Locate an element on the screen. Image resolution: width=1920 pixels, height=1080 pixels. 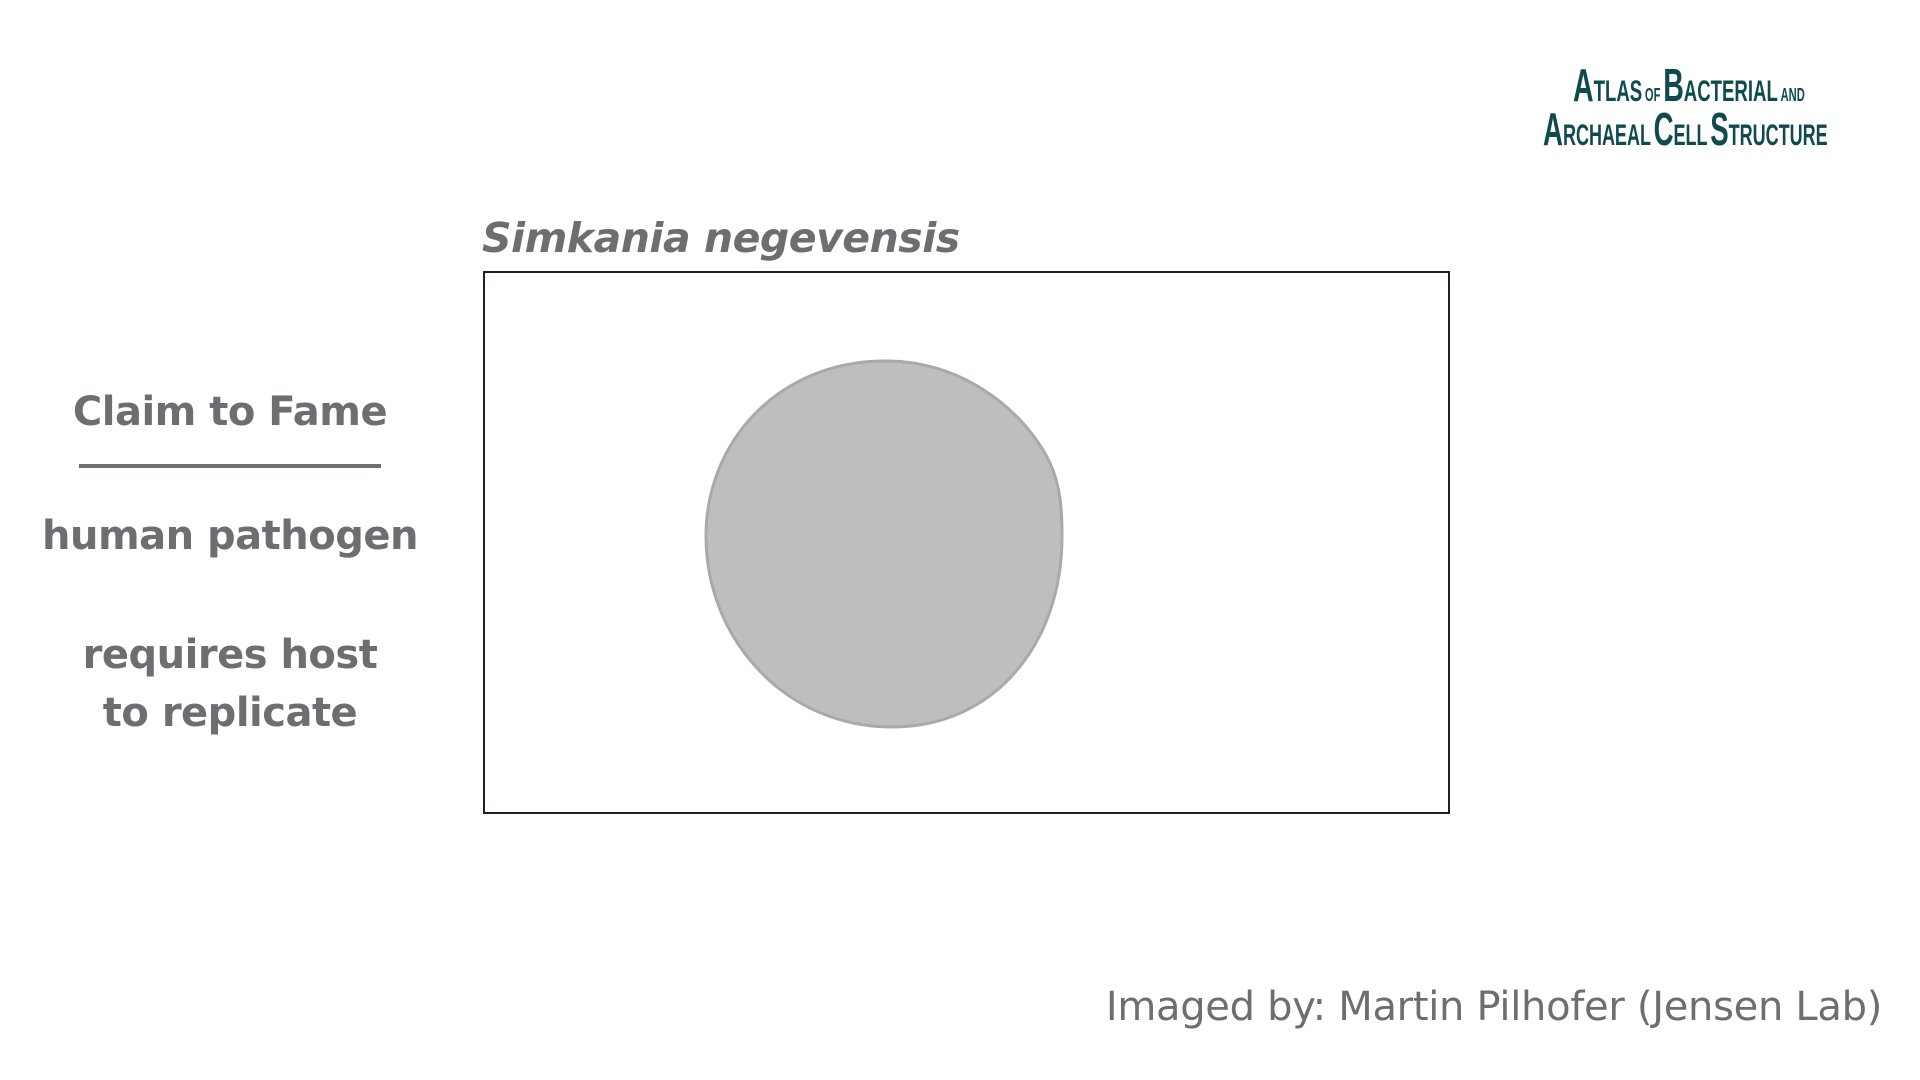
logo-word: ACTERIAL is located at coordinates (1730, 91).